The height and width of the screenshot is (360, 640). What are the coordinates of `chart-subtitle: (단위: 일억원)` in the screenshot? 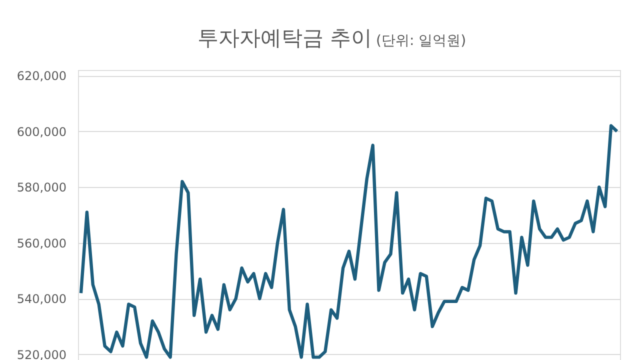 It's located at (421, 41).